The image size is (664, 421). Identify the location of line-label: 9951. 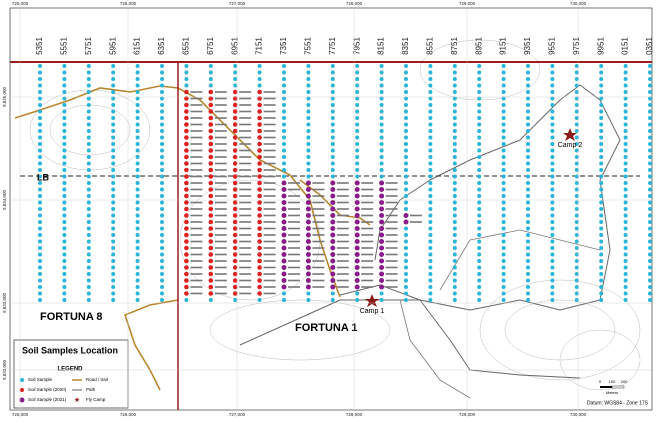
(600, 46).